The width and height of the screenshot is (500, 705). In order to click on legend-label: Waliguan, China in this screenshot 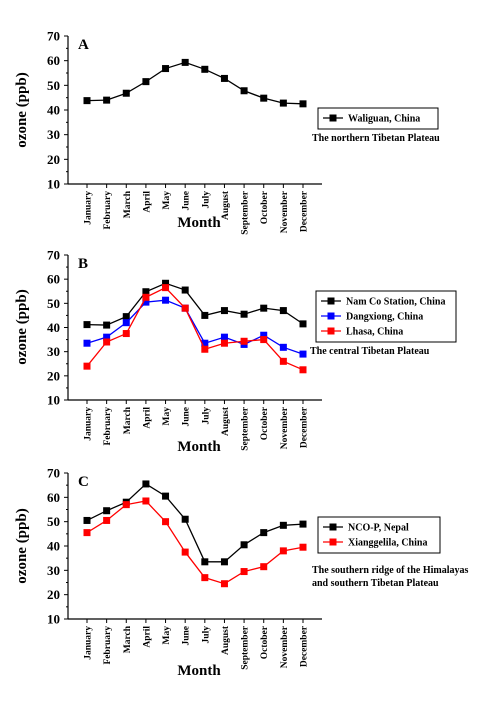, I will do `click(384, 119)`.